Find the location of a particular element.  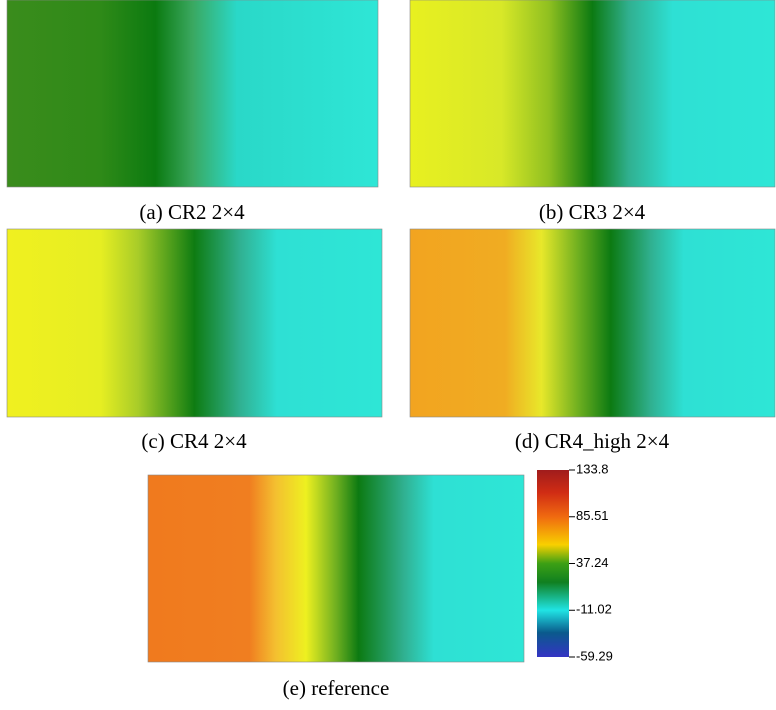

caption: (c) CR4 2×4 is located at coordinates (194, 441).